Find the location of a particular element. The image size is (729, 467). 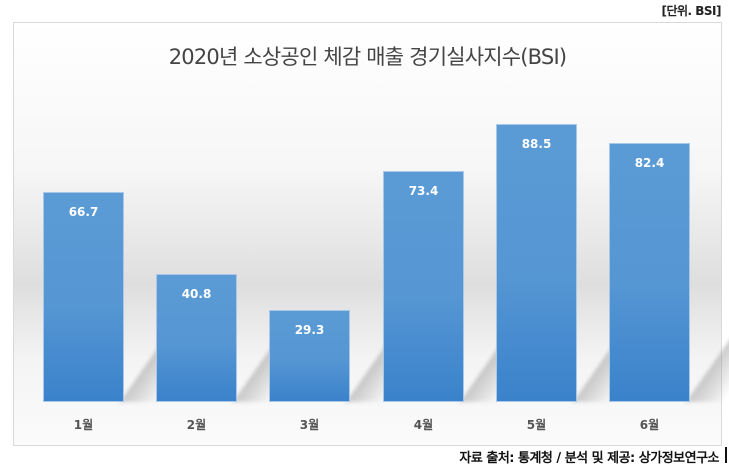

bar-6: 82.4 is located at coordinates (649, 272).